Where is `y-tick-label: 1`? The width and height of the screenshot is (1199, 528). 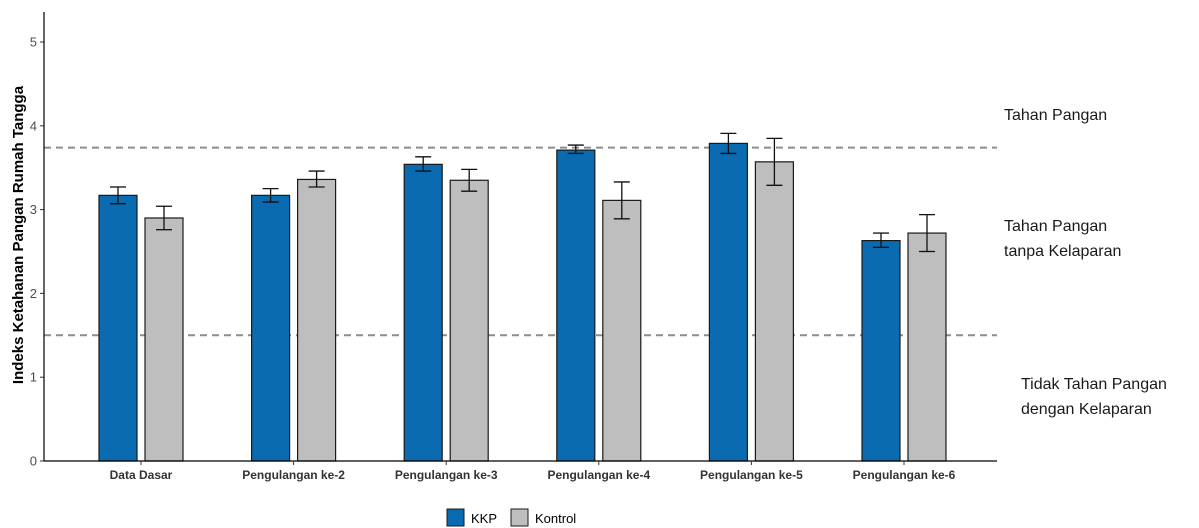 y-tick-label: 1 is located at coordinates (33, 377).